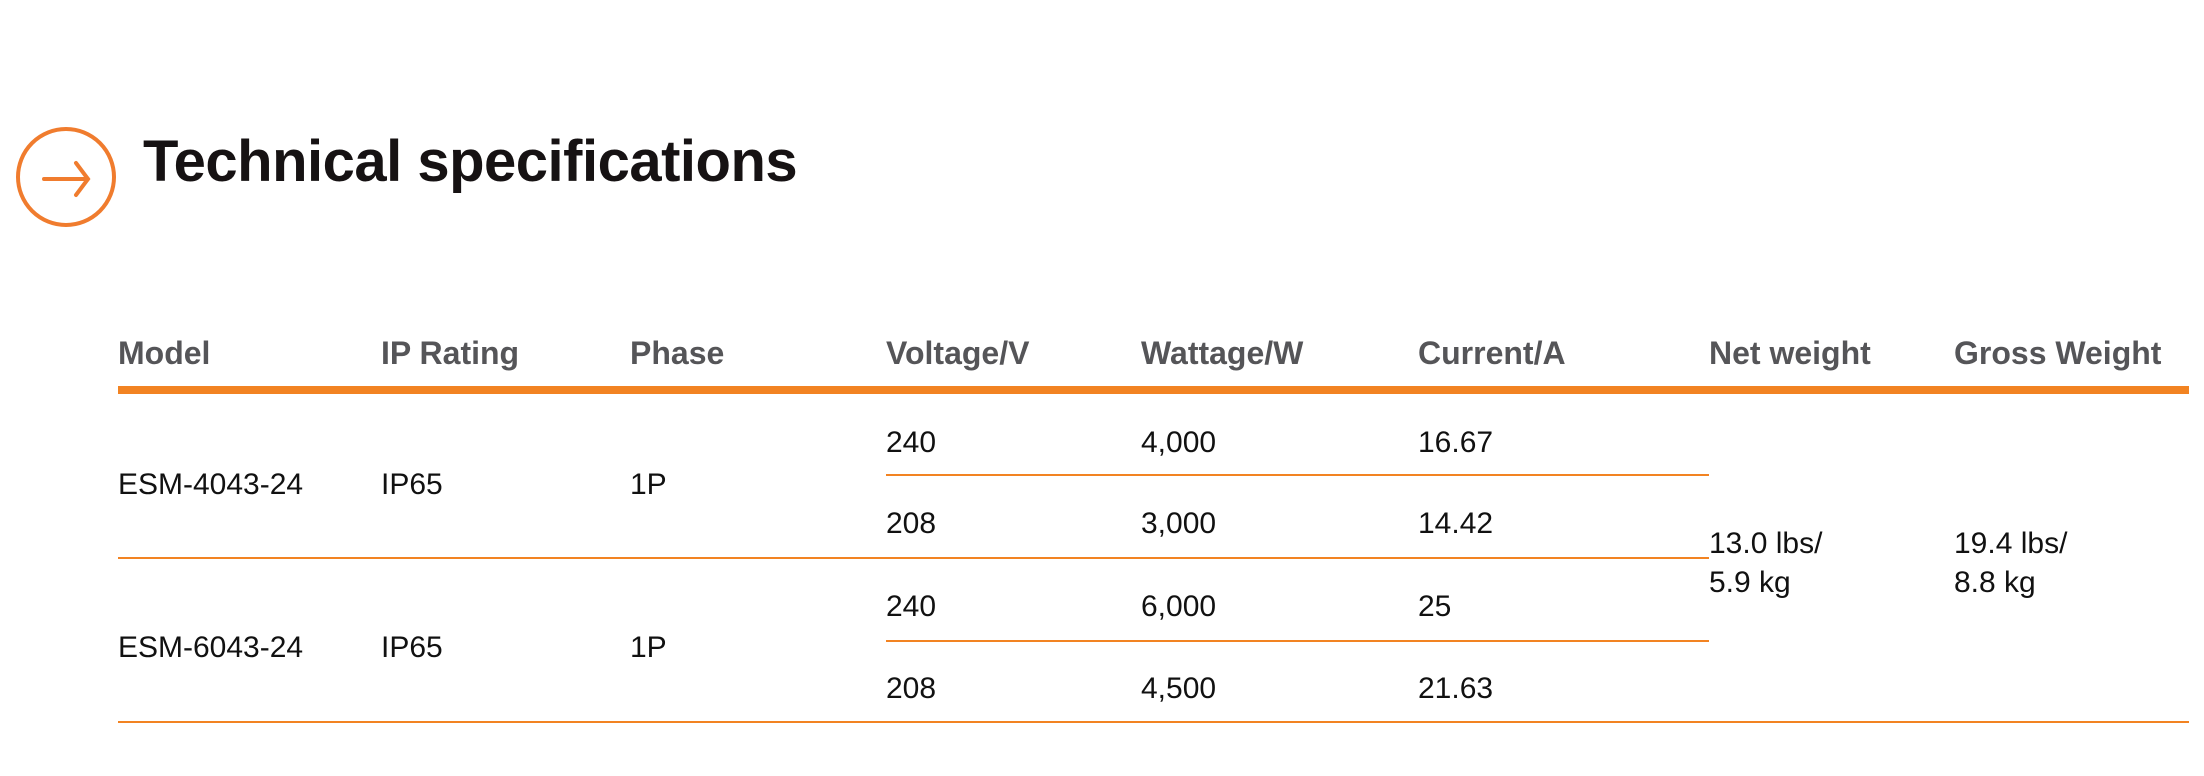  I want to click on net-weight-kg: 5.9 kg, so click(1750, 582).